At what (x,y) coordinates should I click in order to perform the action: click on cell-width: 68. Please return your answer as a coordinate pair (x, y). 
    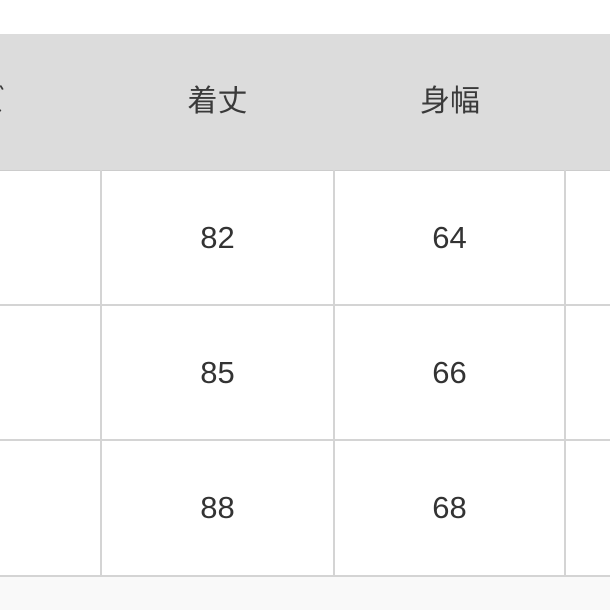
    Looking at the image, I should click on (449, 507).